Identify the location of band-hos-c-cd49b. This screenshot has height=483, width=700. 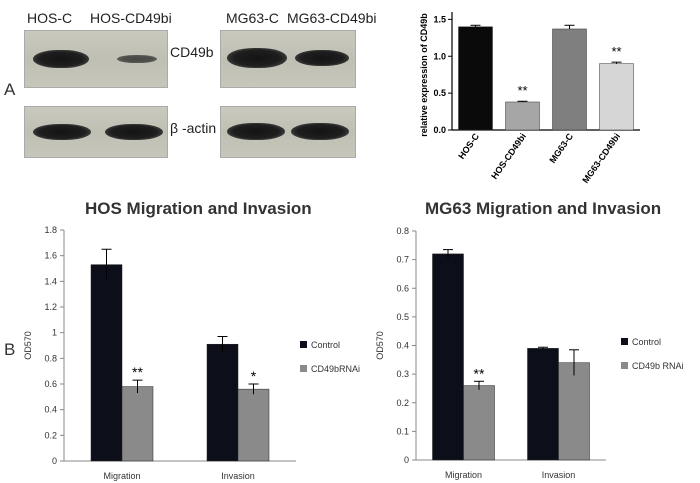
(61, 59).